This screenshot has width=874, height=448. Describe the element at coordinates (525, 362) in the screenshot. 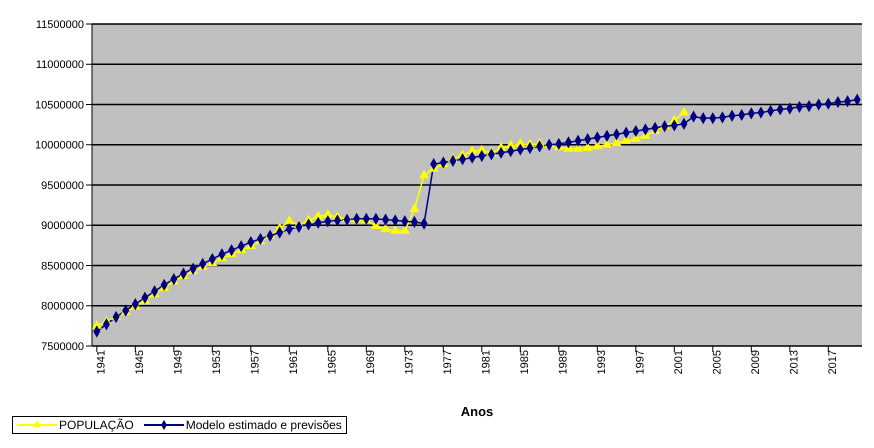

I see `x-tick-label: 1985` at that location.